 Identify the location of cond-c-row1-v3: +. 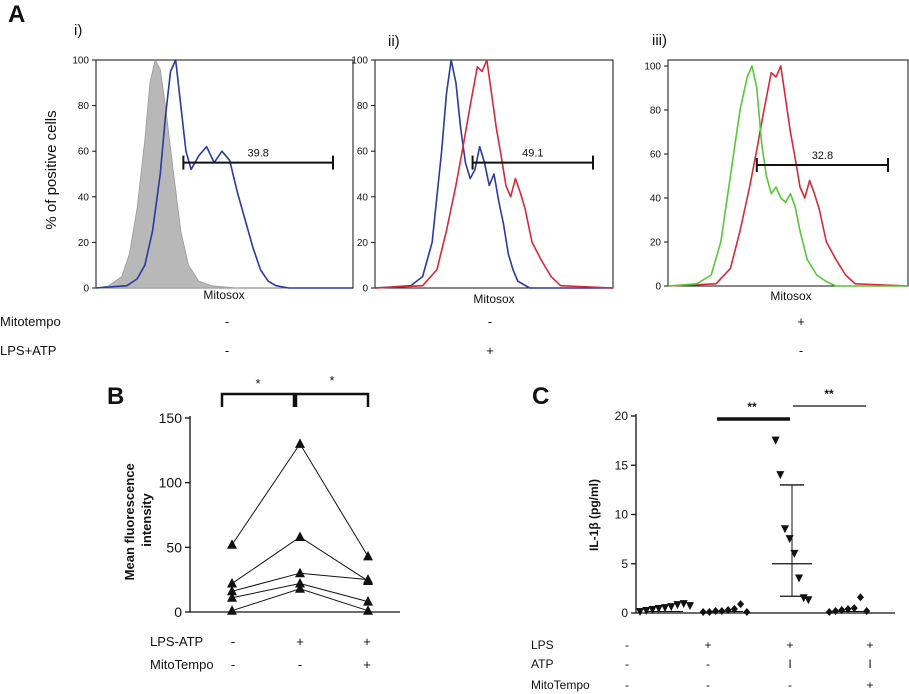
(789, 645).